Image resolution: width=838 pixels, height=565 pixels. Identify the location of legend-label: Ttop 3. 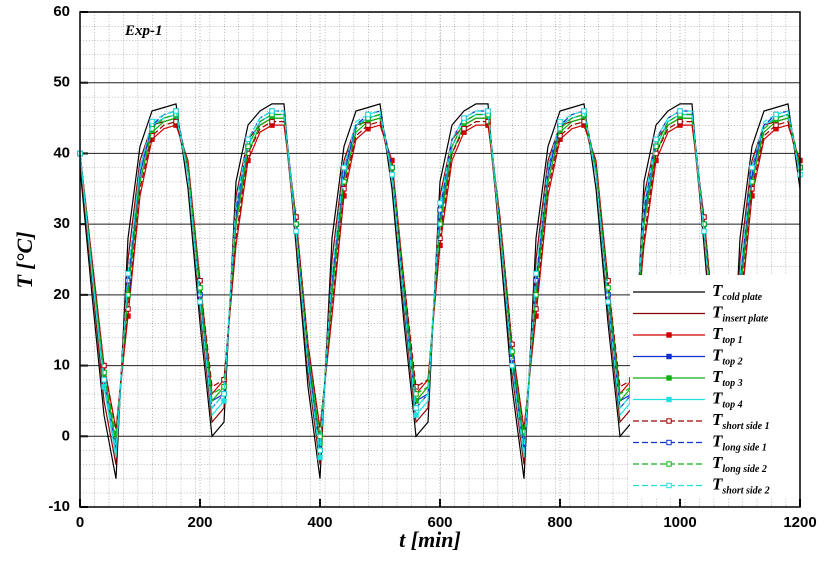
(727, 378).